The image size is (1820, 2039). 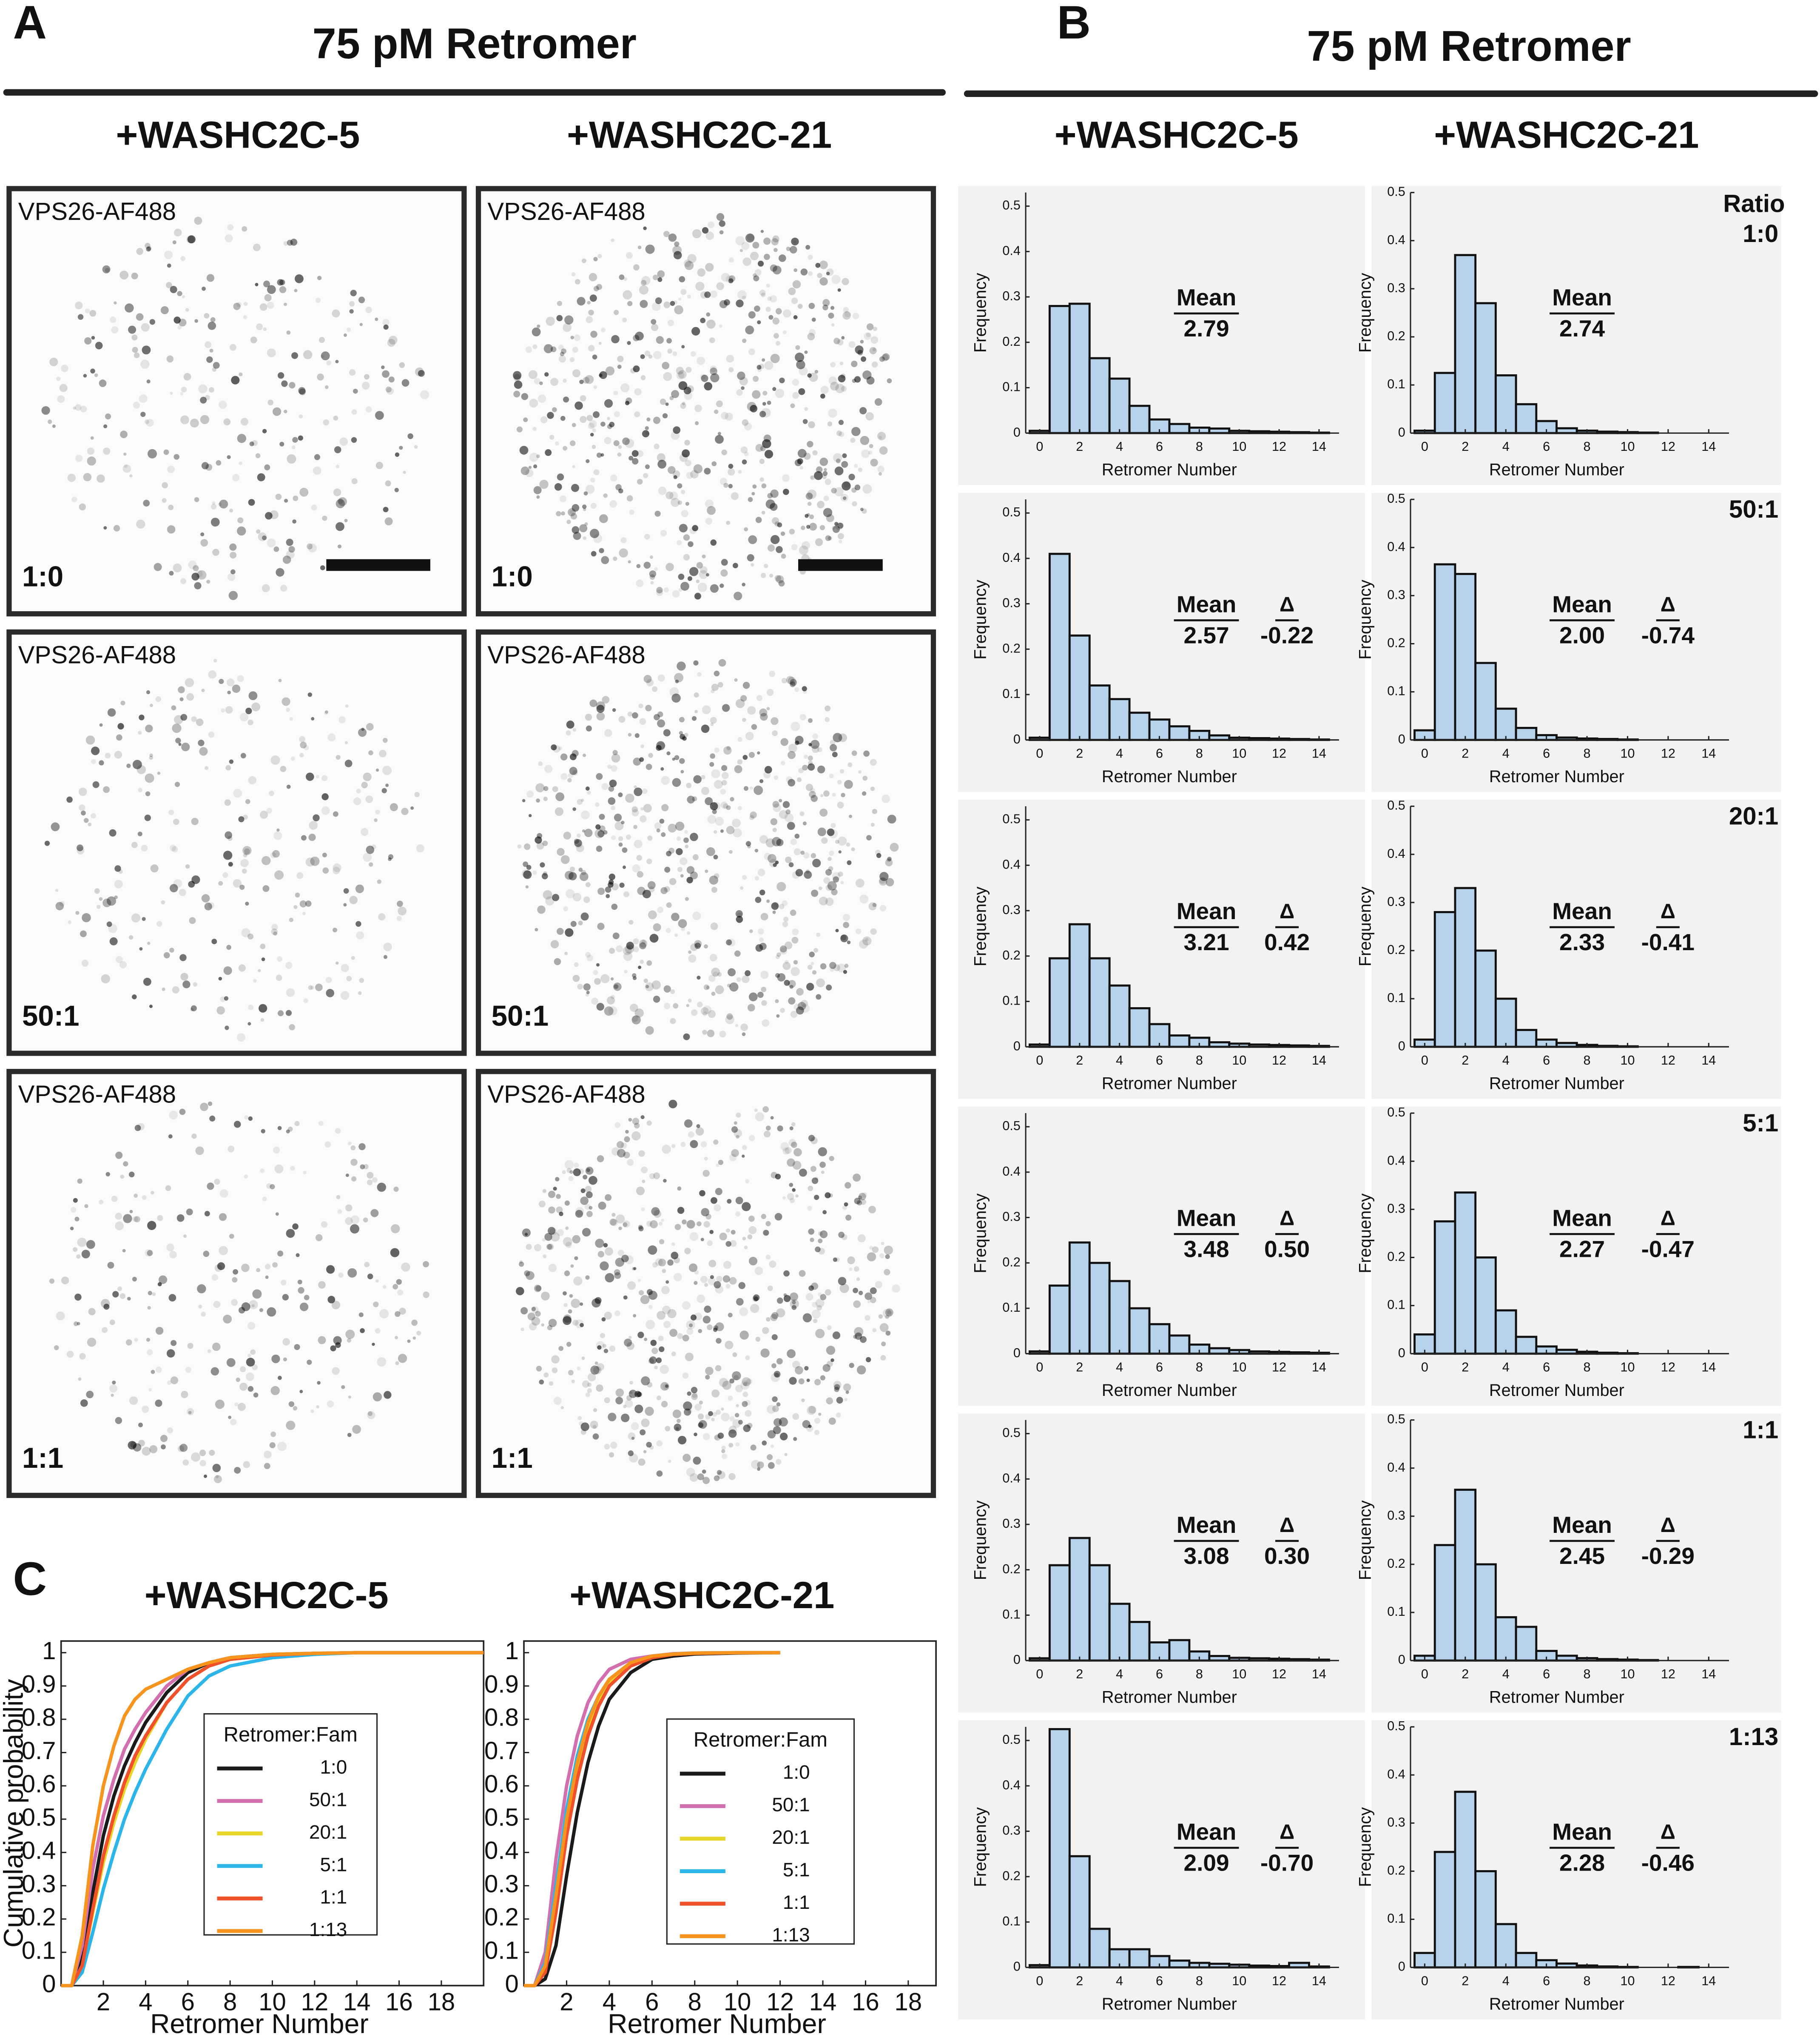 What do you see at coordinates (1011, 648) in the screenshot?
I see `y-tick-label: 0.2` at bounding box center [1011, 648].